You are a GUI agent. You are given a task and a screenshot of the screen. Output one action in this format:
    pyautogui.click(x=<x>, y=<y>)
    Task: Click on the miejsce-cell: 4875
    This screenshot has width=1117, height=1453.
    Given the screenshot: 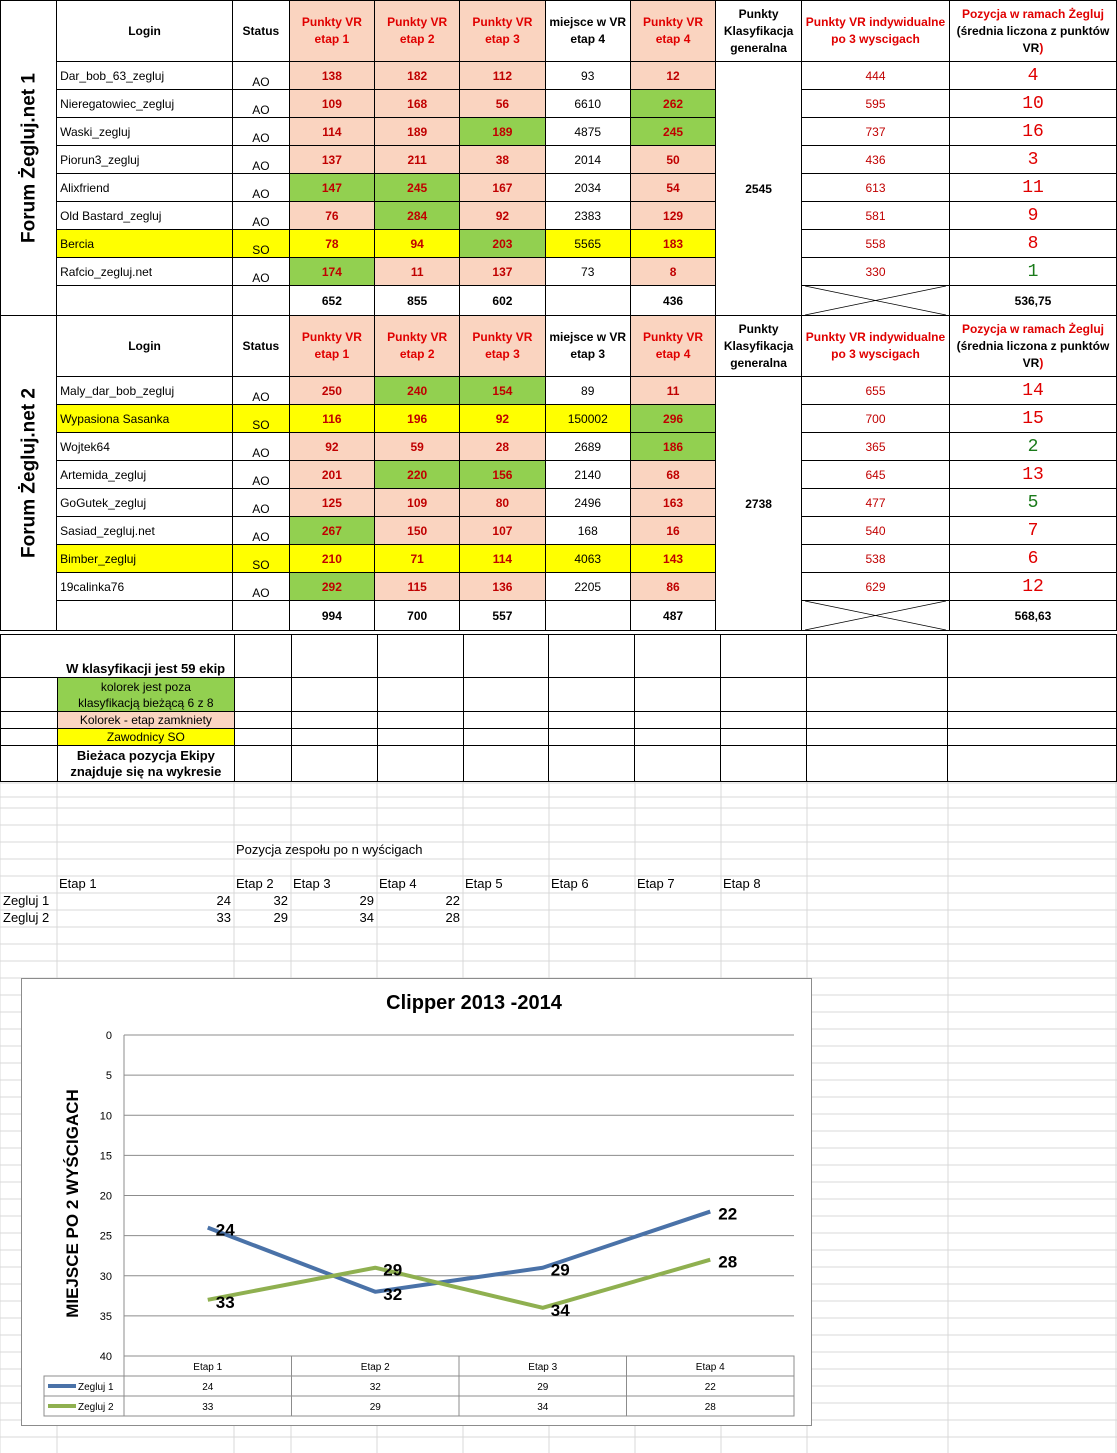 What is the action you would take?
    pyautogui.click(x=587, y=131)
    